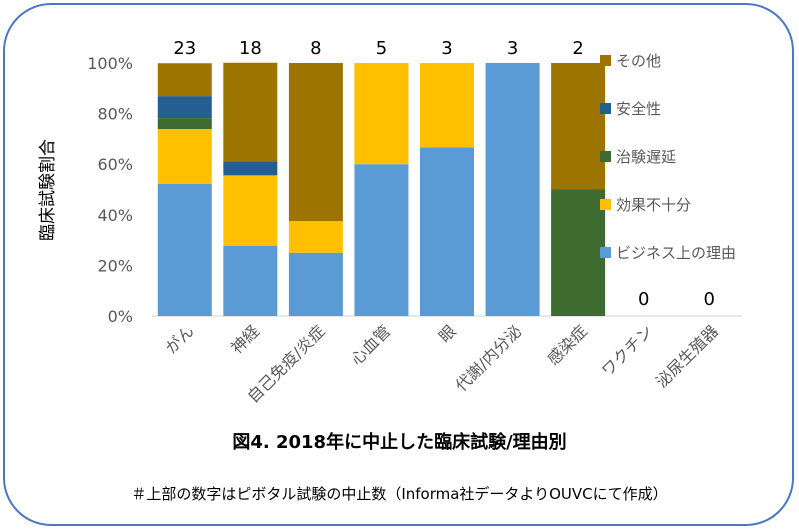 Image resolution: width=799 pixels, height=531 pixels. Describe the element at coordinates (638, 61) in the screenshot. I see `legend-label: その他` at that location.